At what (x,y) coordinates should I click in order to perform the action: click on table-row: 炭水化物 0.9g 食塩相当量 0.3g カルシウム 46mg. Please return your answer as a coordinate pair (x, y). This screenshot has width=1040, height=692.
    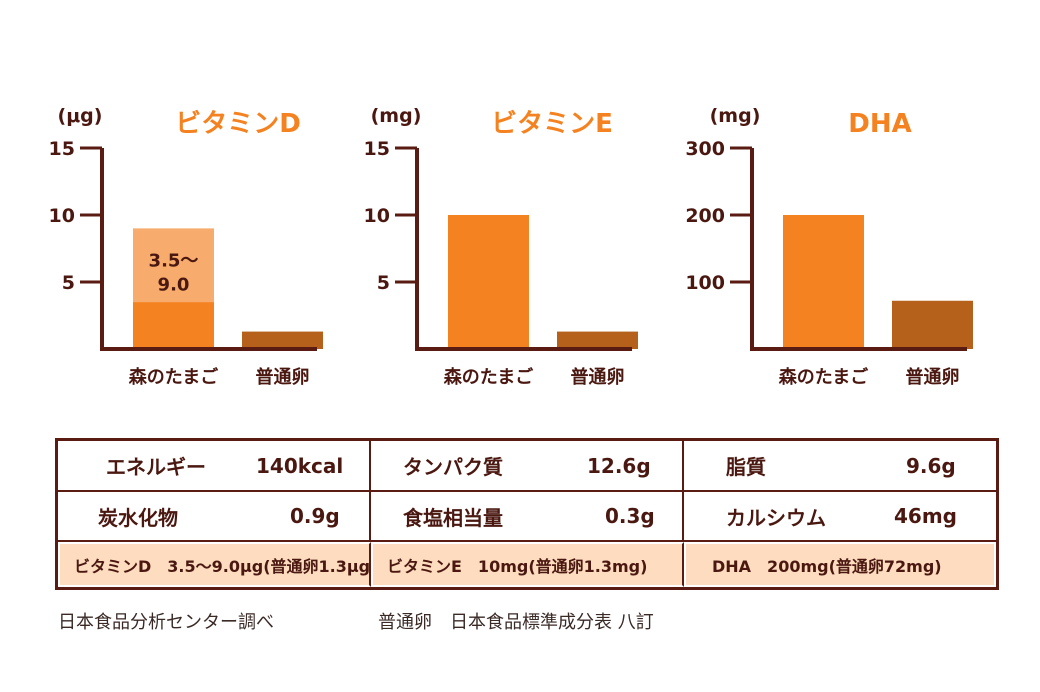
    Looking at the image, I should click on (527, 517).